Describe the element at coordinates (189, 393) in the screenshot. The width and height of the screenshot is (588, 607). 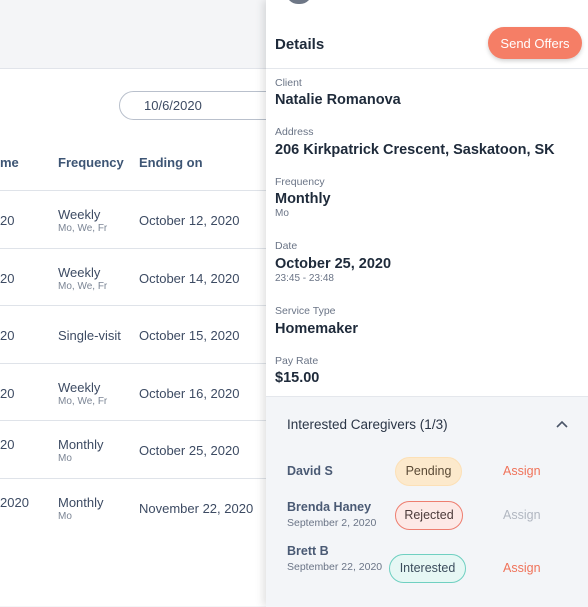
I see `cell-ending-on: October 16, 2020` at that location.